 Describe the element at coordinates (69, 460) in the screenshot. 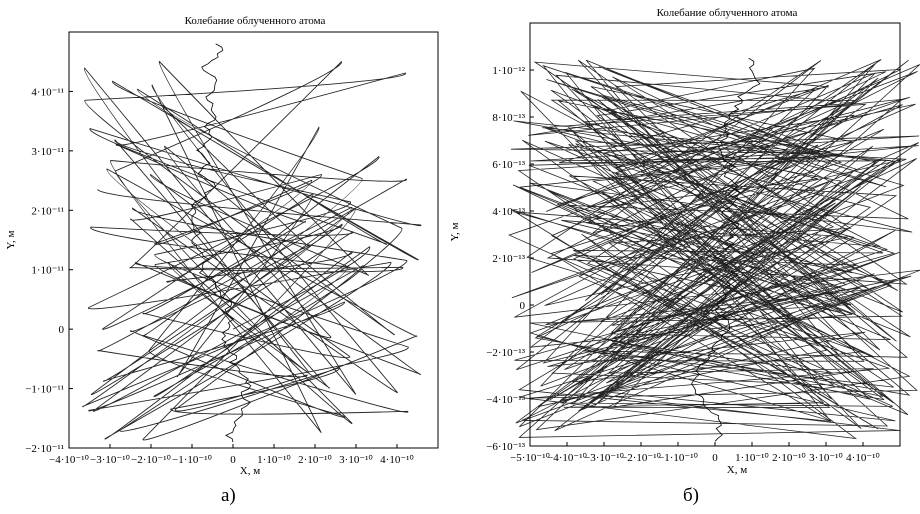

I see `chart-a-x-tick-label: −4·10⁻¹⁰` at that location.